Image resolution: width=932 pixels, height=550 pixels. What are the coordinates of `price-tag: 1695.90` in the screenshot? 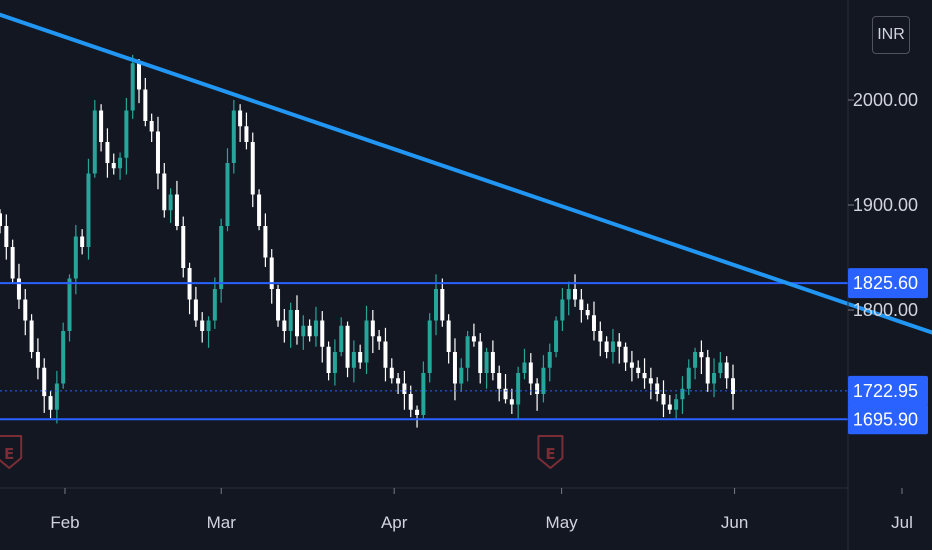 It's located at (888, 419).